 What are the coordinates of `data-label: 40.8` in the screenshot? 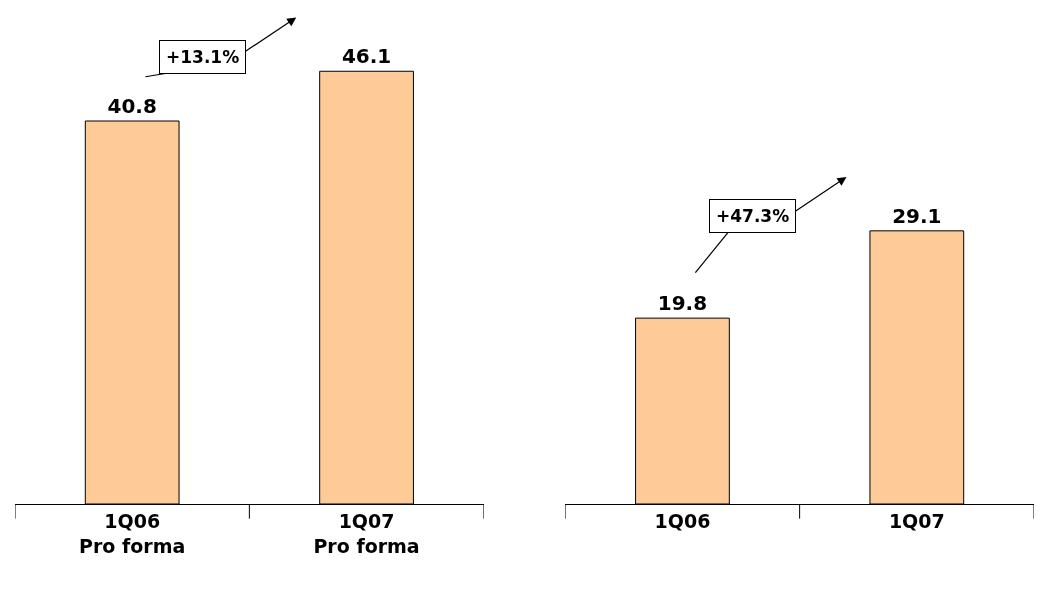 It's located at (132, 106).